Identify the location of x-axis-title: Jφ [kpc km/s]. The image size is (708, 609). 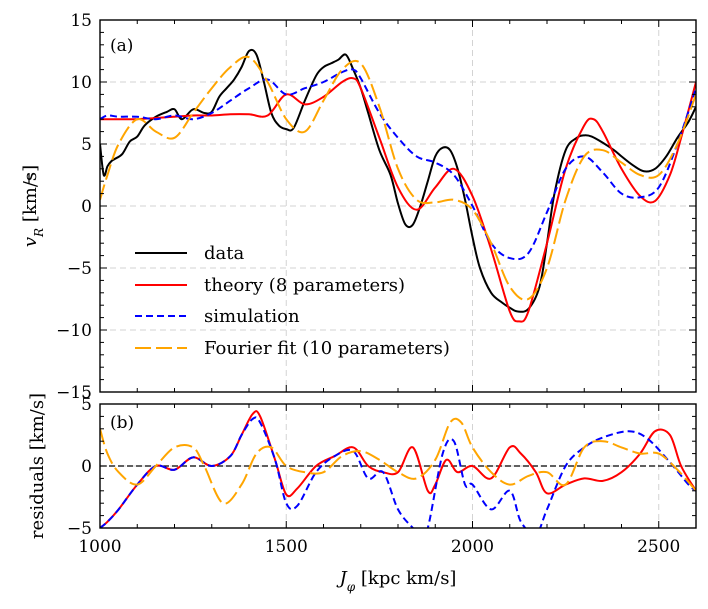
(396, 581).